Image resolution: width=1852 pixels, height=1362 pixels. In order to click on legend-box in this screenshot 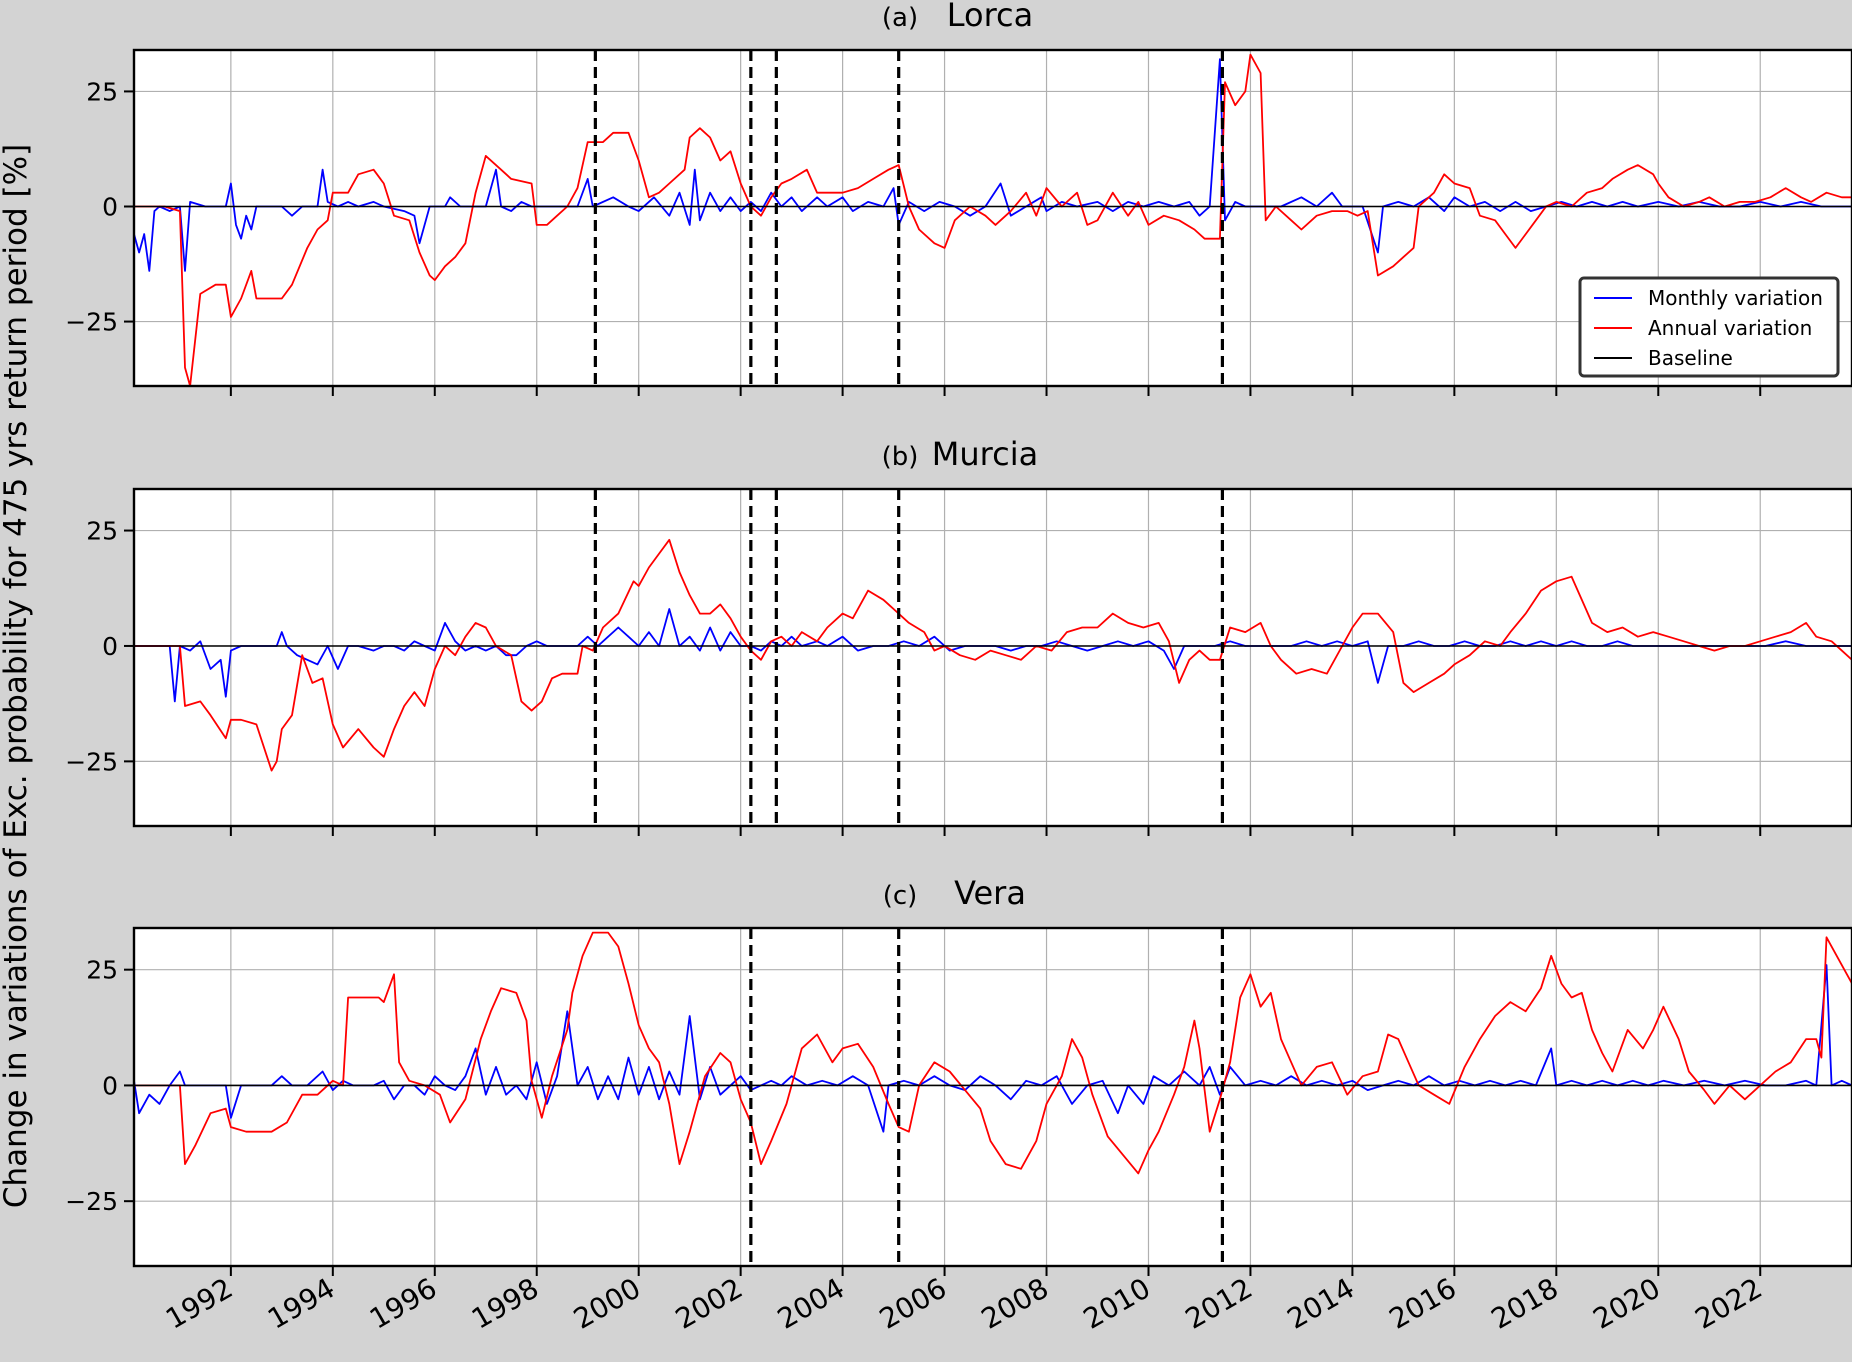, I will do `click(1709, 327)`.